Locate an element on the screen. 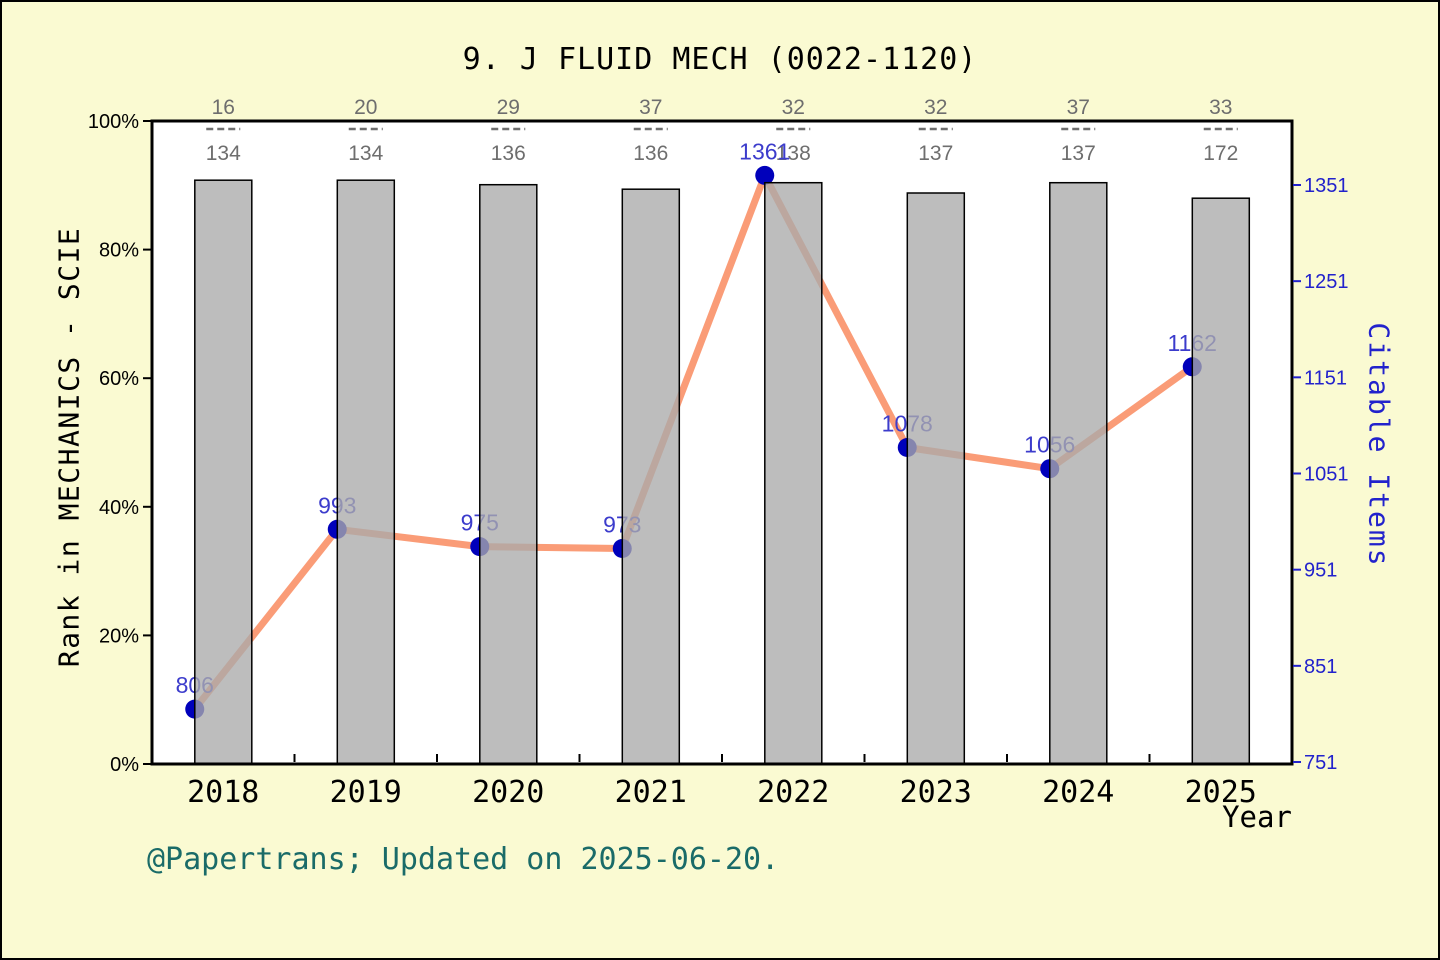 Image resolution: width=1440 pixels, height=960 pixels. rank-denominator-2019: 134 is located at coordinates (365, 153).